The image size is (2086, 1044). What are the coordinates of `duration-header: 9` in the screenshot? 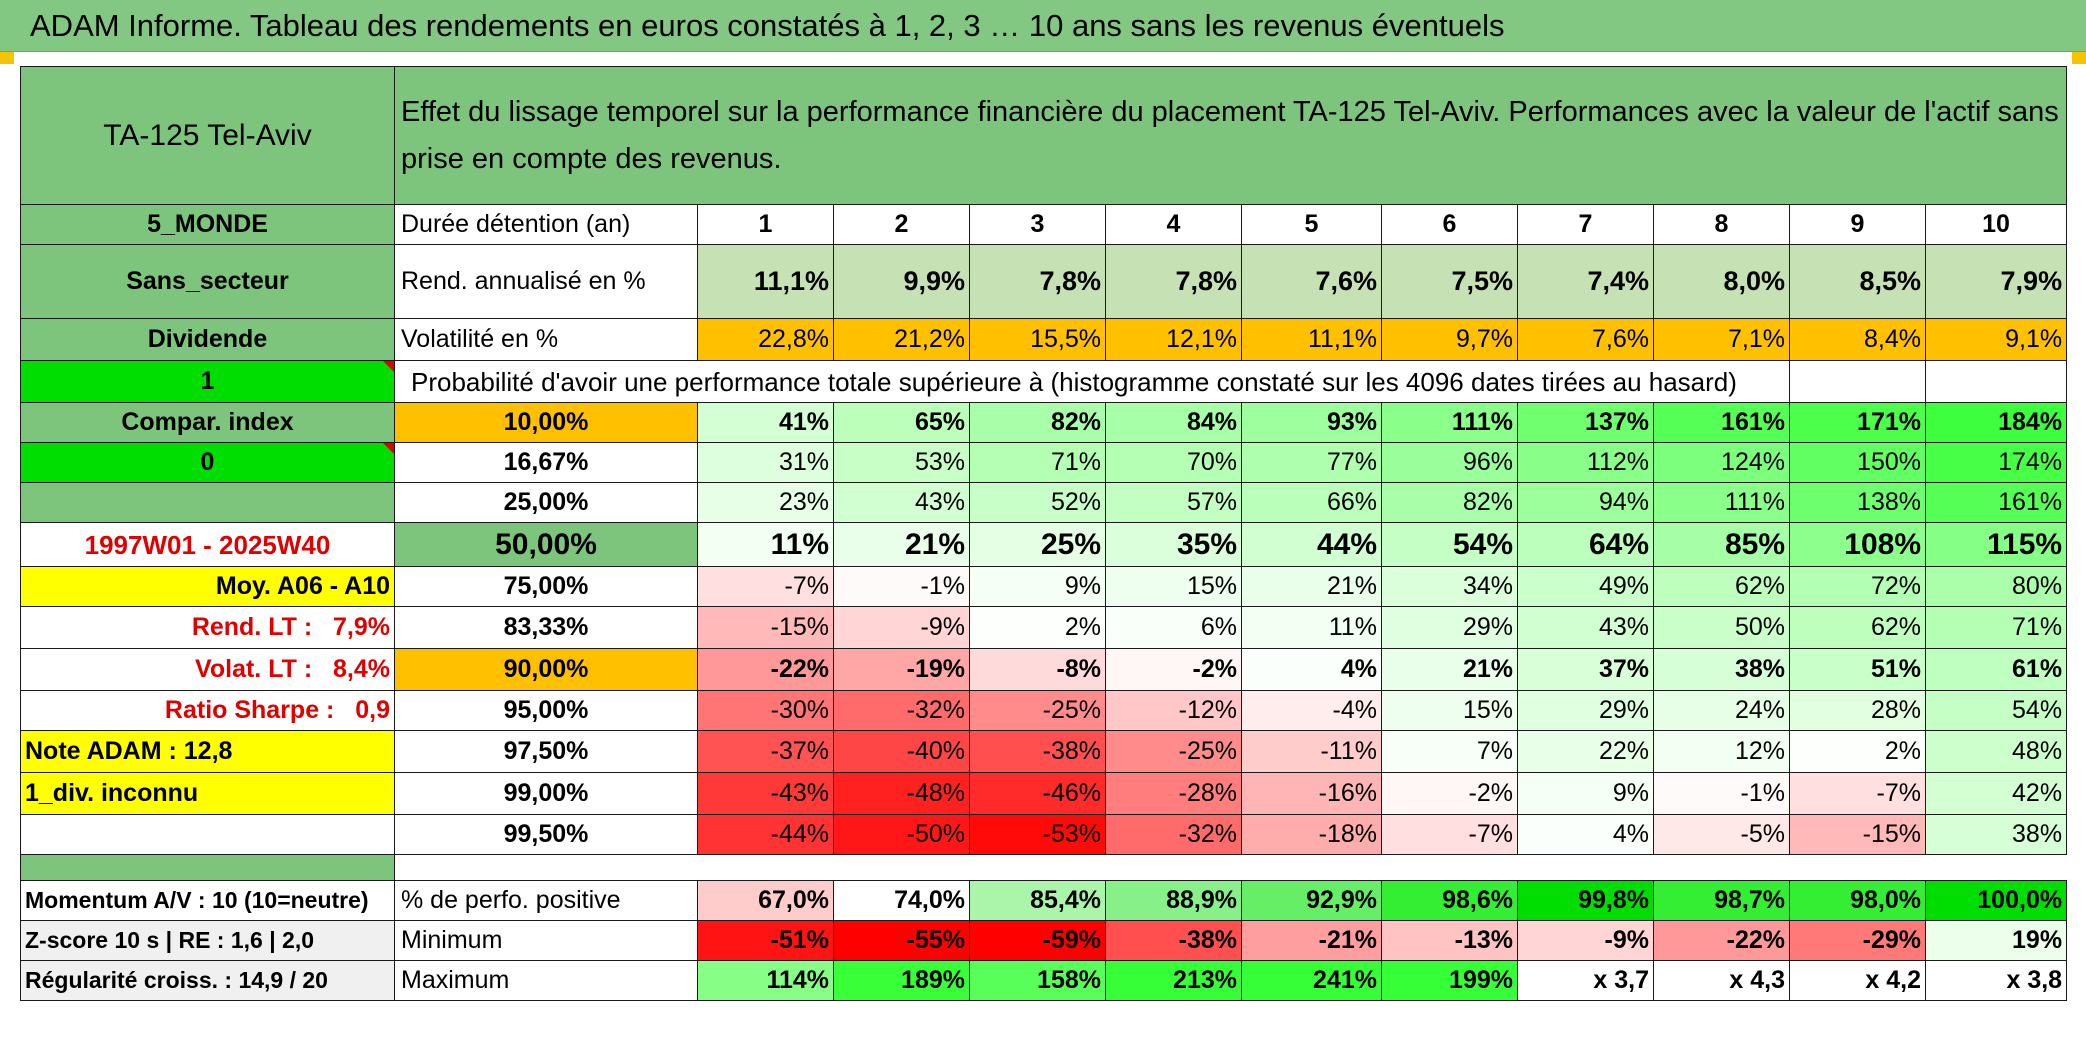 It's located at (1857, 224).